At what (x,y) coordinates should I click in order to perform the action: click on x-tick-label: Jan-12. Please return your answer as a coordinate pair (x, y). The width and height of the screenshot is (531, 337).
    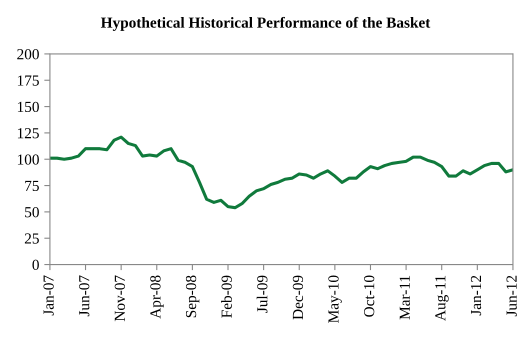
    Looking at the image, I should click on (476, 296).